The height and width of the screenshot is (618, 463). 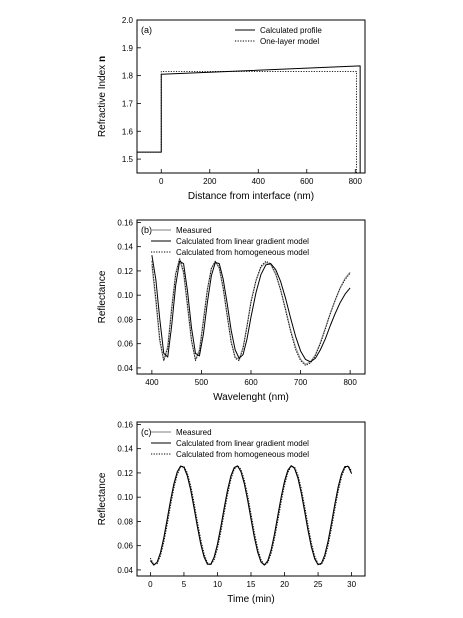 What do you see at coordinates (128, 159) in the screenshot?
I see `y-tick-label: 1.5` at bounding box center [128, 159].